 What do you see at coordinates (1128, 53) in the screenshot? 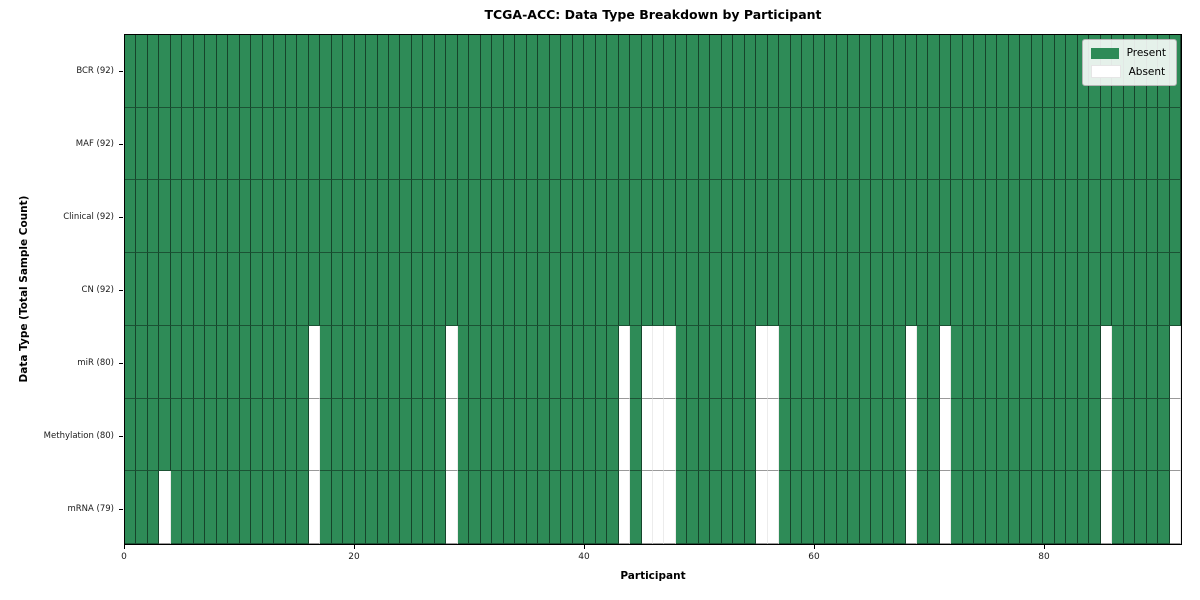
I see `legend-item-present: Present` at bounding box center [1128, 53].